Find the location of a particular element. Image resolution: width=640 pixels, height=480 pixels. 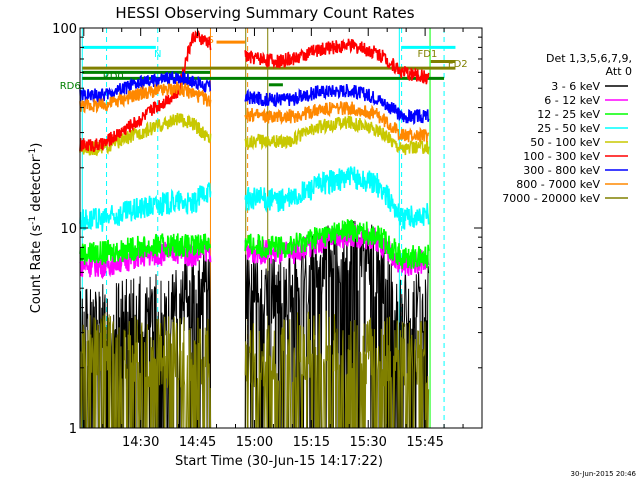

x-tick-label-1530: 15:30 is located at coordinates (367, 442).